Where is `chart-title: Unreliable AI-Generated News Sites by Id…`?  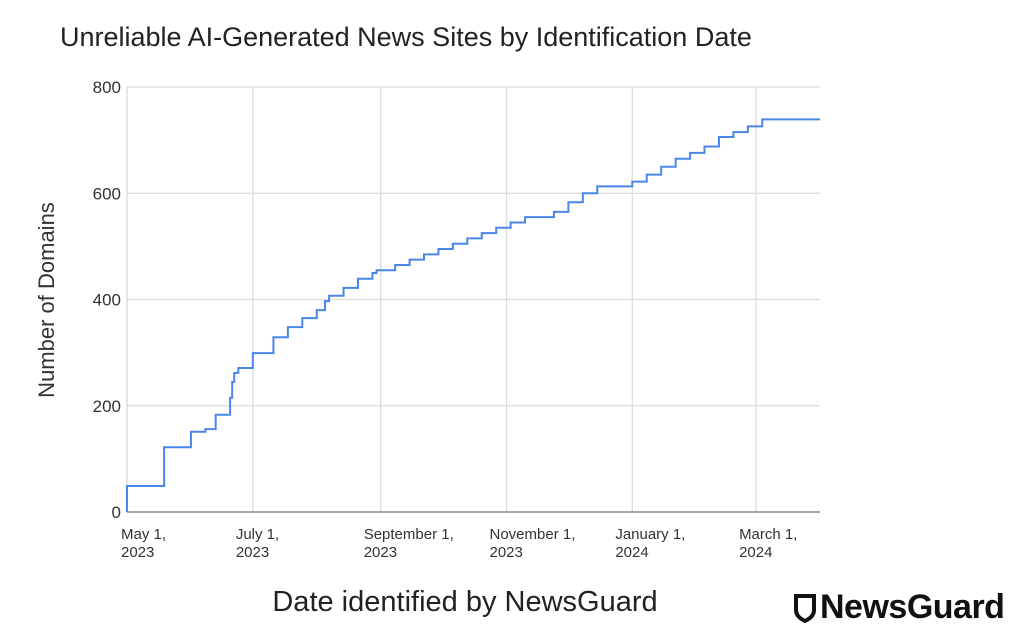
chart-title: Unreliable AI-Generated News Sites by Id… is located at coordinates (406, 37).